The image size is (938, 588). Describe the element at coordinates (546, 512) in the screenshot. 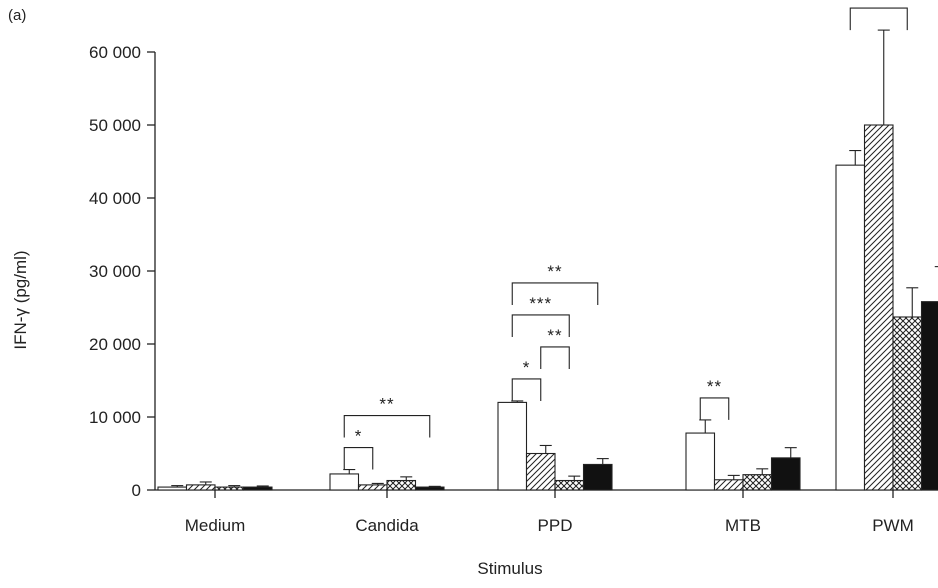

I see `x-axis: Medium Candida PPD MTB PWM` at that location.